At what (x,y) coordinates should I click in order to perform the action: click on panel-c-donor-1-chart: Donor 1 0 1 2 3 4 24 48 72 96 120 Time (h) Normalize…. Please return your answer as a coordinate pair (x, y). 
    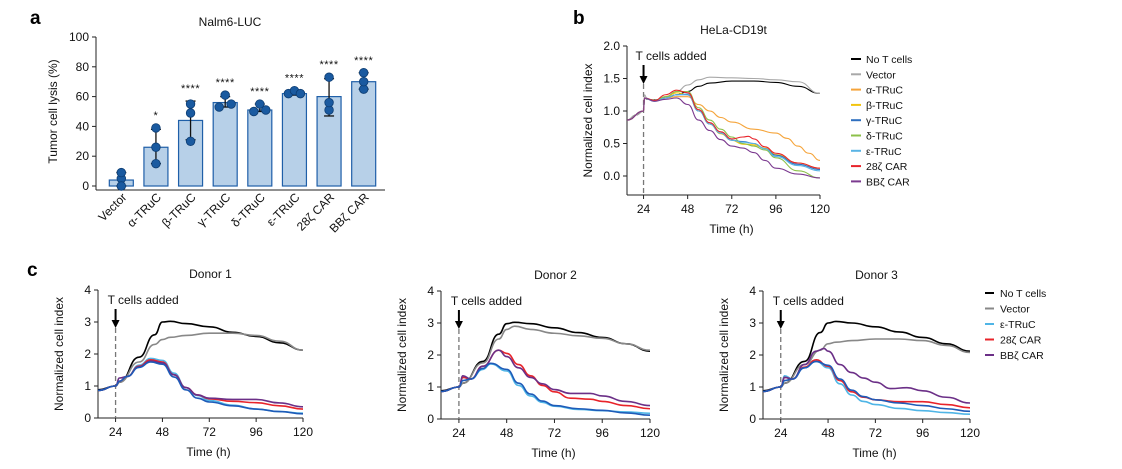
    Looking at the image, I should click on (182, 363).